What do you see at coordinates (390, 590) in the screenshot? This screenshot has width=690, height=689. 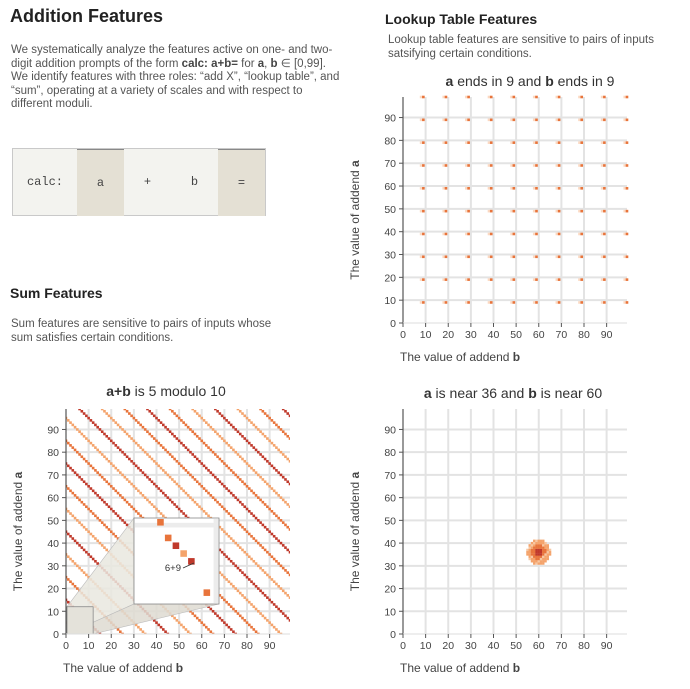 I see `y-tick-label: 20` at bounding box center [390, 590].